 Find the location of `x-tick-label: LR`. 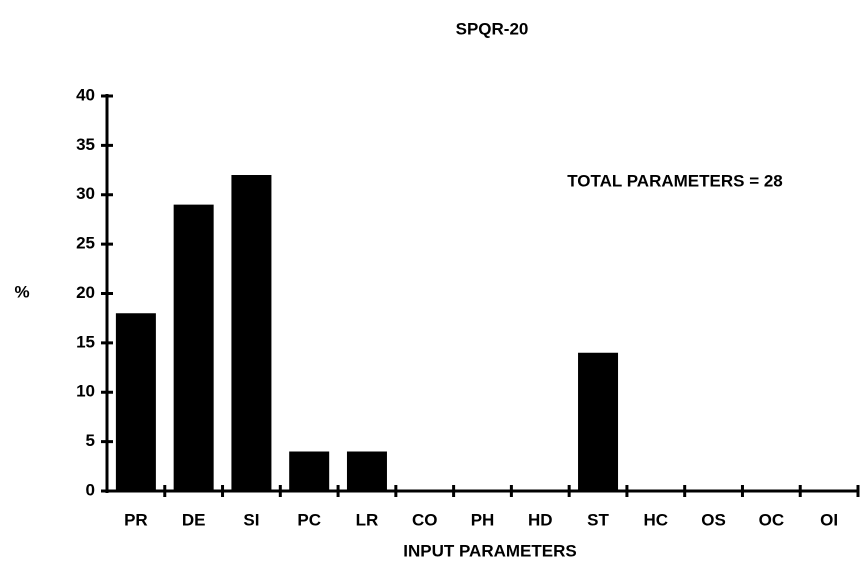

x-tick-label: LR is located at coordinates (367, 519).